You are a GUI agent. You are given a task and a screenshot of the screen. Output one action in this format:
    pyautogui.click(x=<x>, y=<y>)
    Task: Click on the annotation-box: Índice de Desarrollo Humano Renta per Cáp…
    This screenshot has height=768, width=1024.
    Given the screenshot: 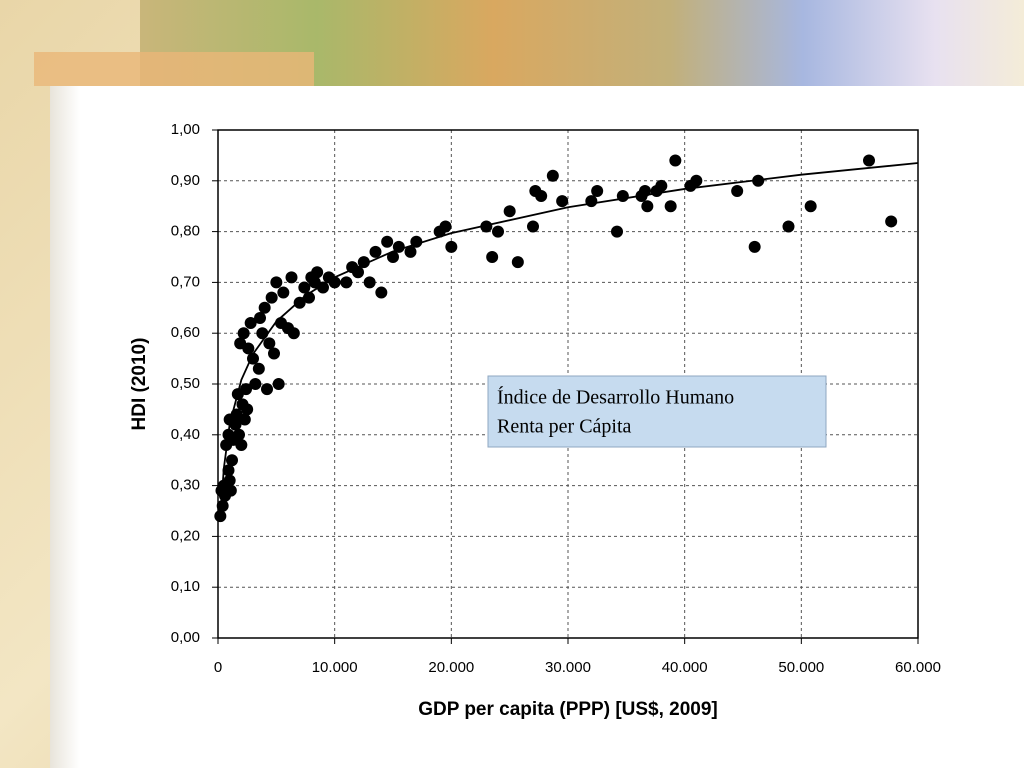 What is the action you would take?
    pyautogui.click(x=657, y=411)
    